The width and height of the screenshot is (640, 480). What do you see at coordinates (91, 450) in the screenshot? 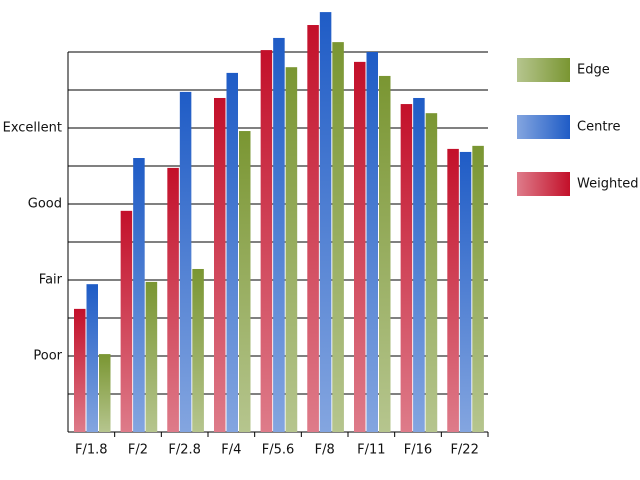
I see `x-tick-label: F/1.8` at bounding box center [91, 450].